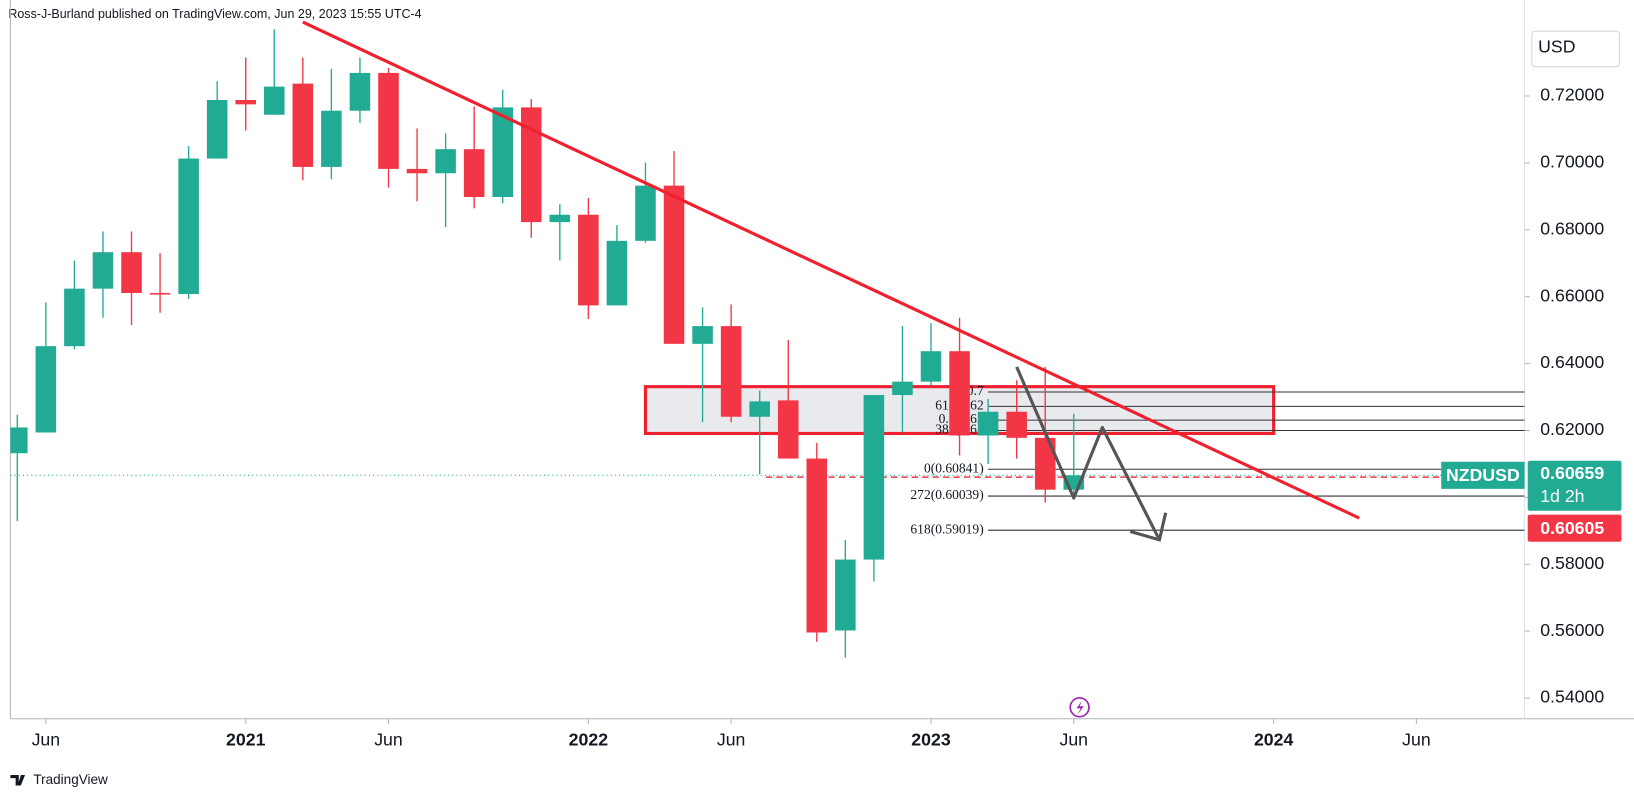  Describe the element at coordinates (246, 739) in the screenshot. I see `x-tick-label: 2021` at that location.